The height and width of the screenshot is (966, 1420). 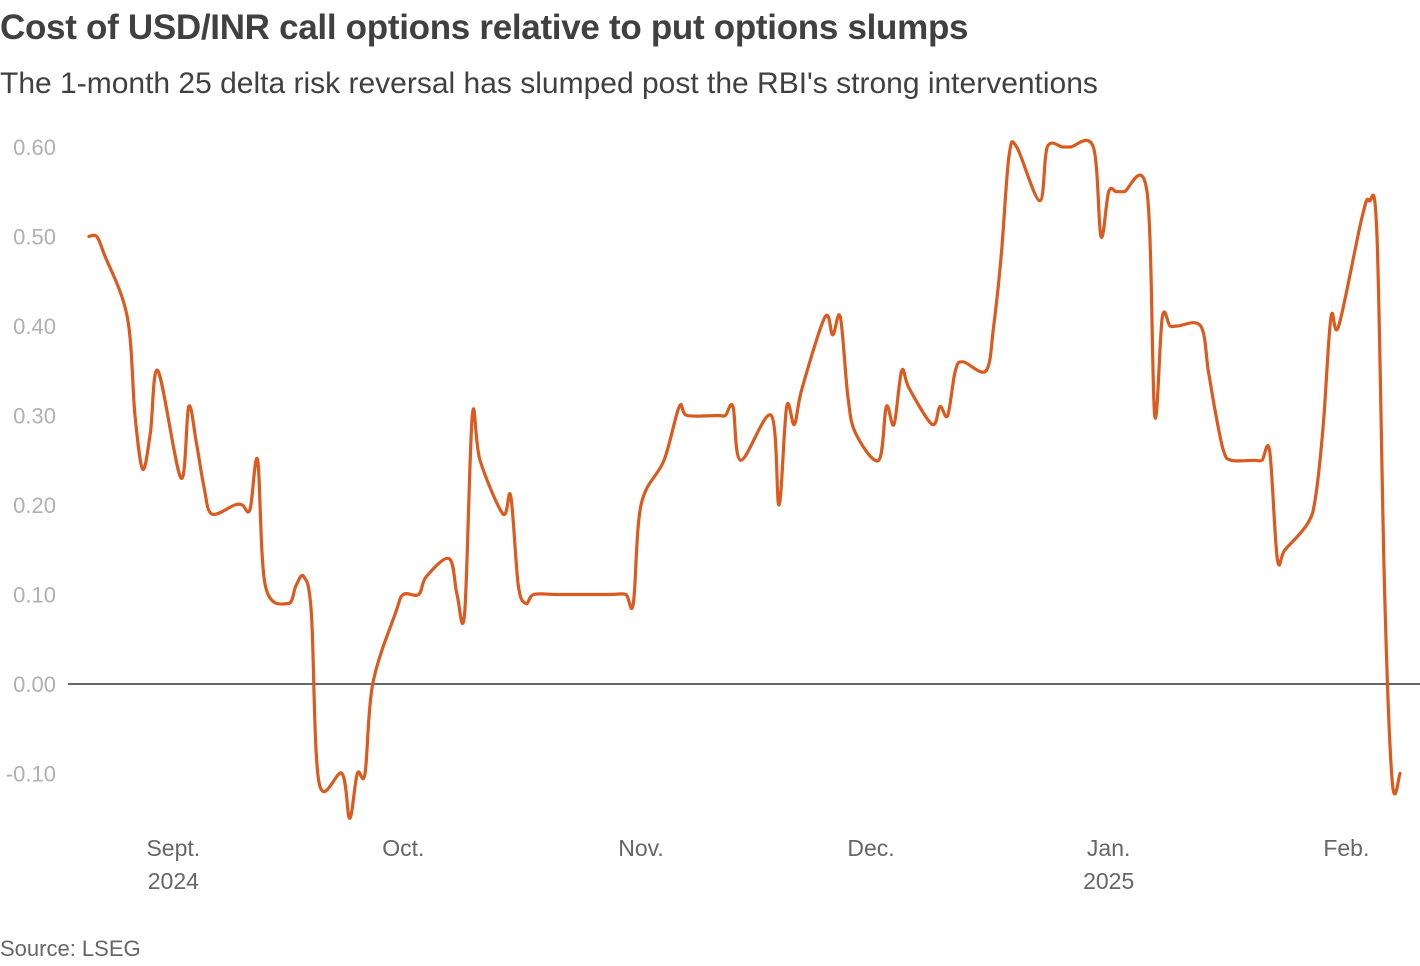 I want to click on y-tick-label: 0.50, so click(x=34, y=237).